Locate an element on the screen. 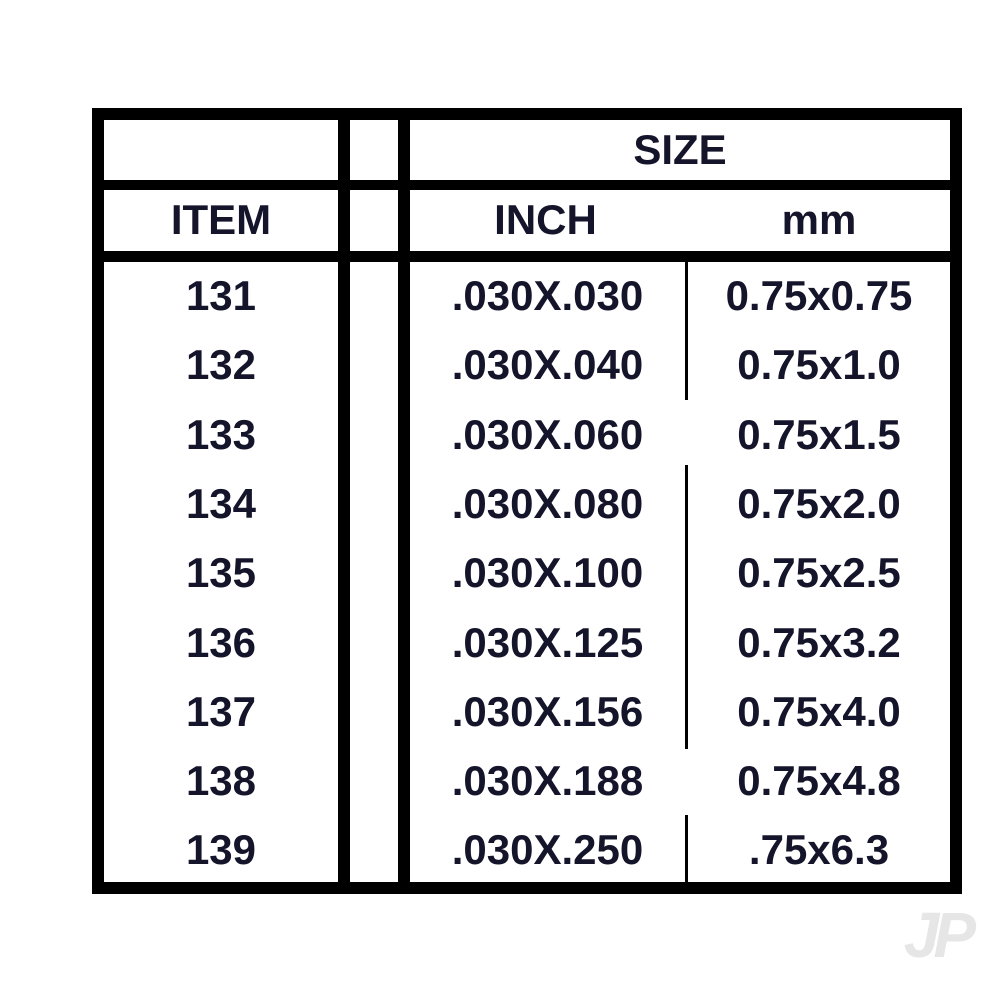  cell-inch: .030X.250 is located at coordinates (547, 850).